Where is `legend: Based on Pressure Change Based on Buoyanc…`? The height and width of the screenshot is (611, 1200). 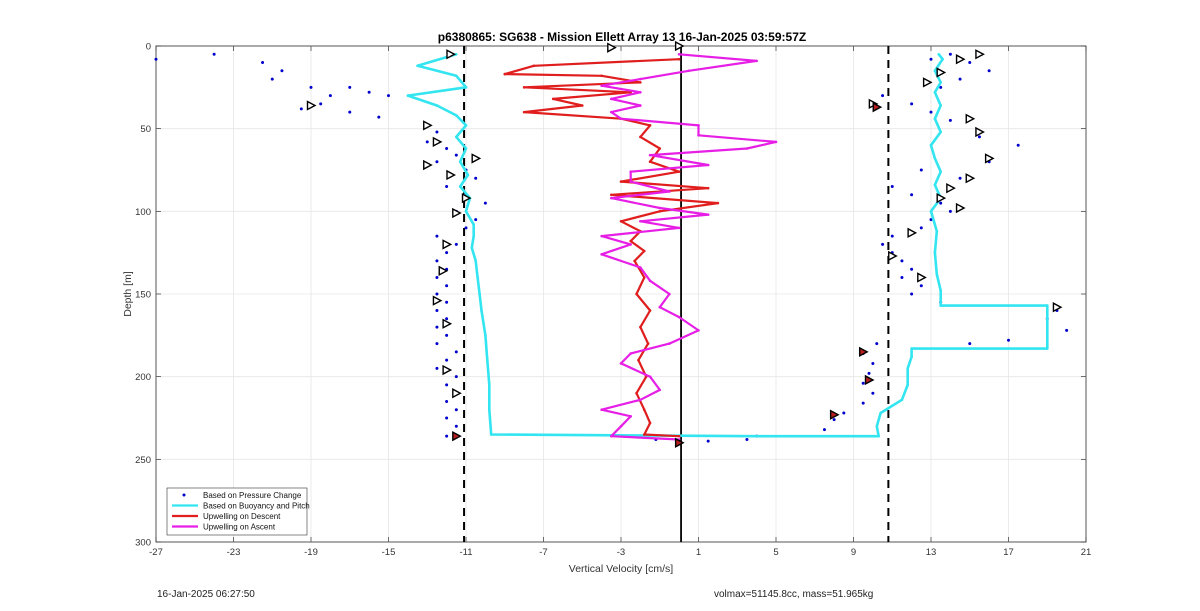
legend: Based on Pressure Change Based on Buoyanc… is located at coordinates (238, 511).